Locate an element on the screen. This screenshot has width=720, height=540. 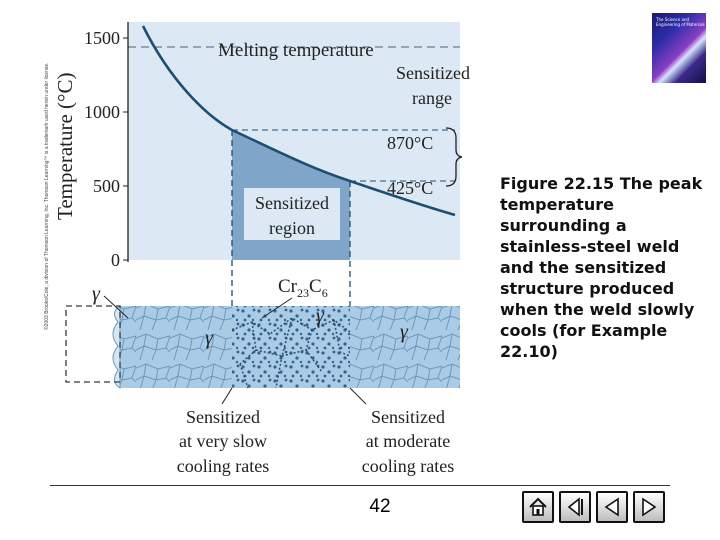
slow-label-1: Sensitized is located at coordinates (223, 417).